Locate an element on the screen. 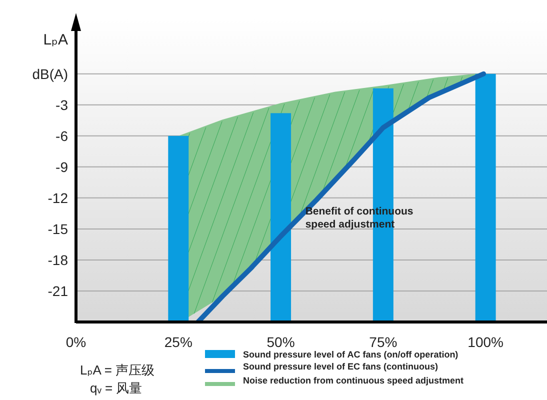 This screenshot has width=547, height=400. x-tick-label: 100% is located at coordinates (486, 342).